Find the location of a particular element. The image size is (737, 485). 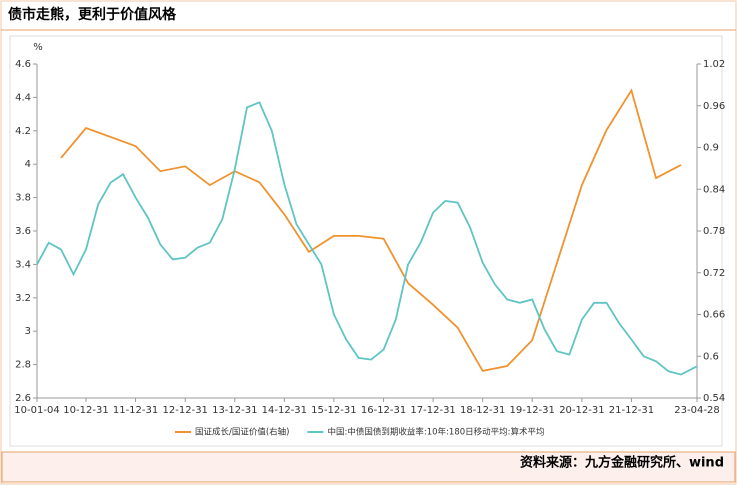

legend-label: 中国:中债国债到期收益率:10年:180日移动平均:算术平均 is located at coordinates (436, 432).